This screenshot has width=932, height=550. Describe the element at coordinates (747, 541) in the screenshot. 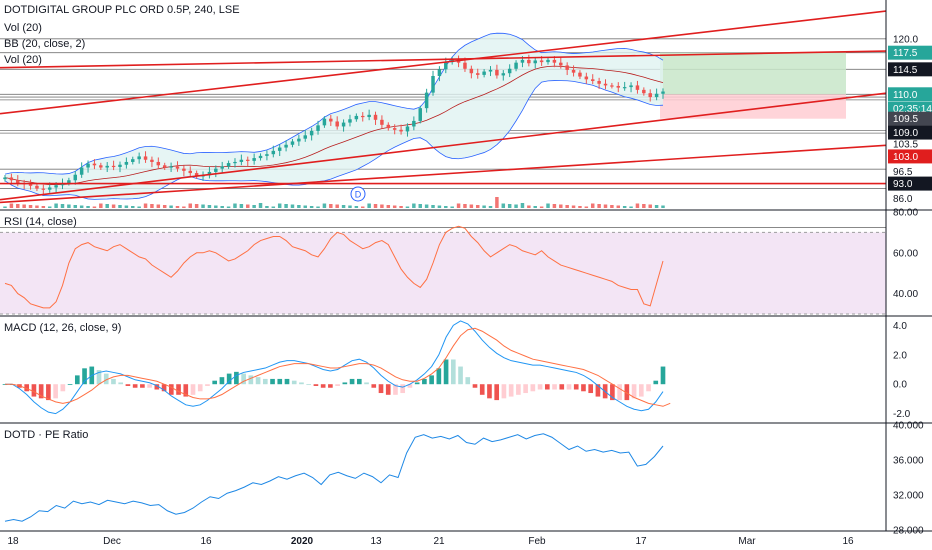

I see `time-tick-label: Mar` at that location.